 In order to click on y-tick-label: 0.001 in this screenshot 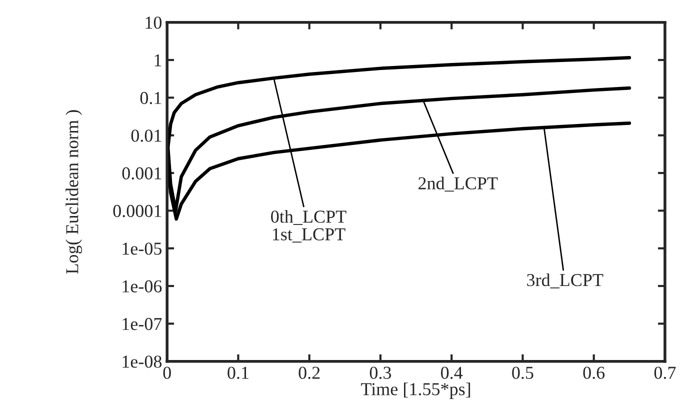, I will do `click(142, 173)`.